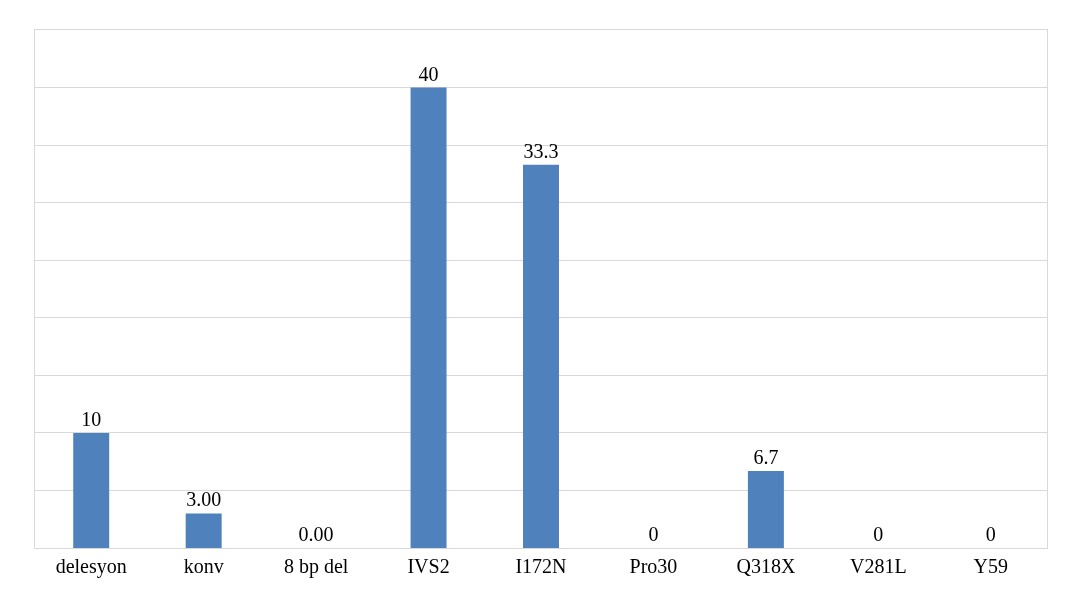 This screenshot has height=608, width=1067. Describe the element at coordinates (91, 418) in the screenshot. I see `data-label: 10` at that location.